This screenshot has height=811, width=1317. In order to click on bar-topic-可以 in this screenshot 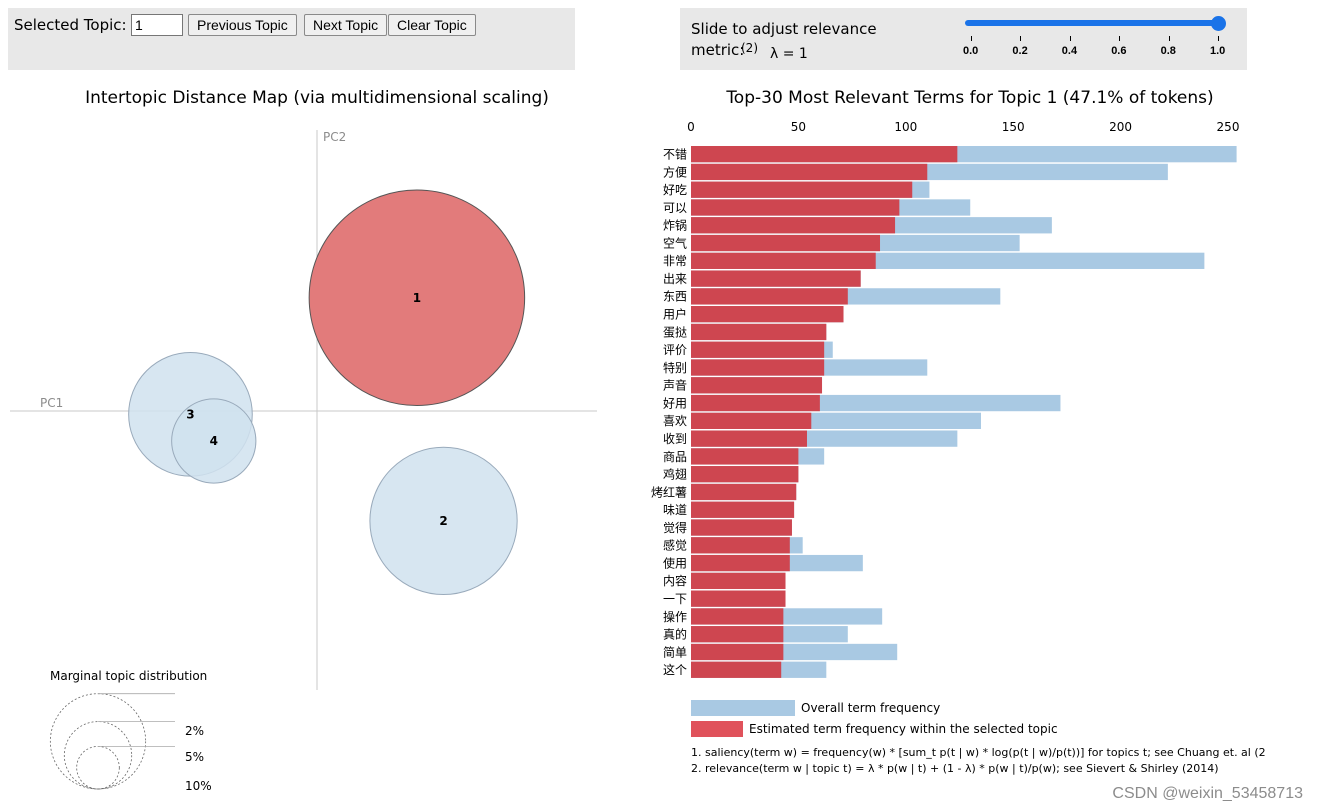, I will do `click(795, 207)`.